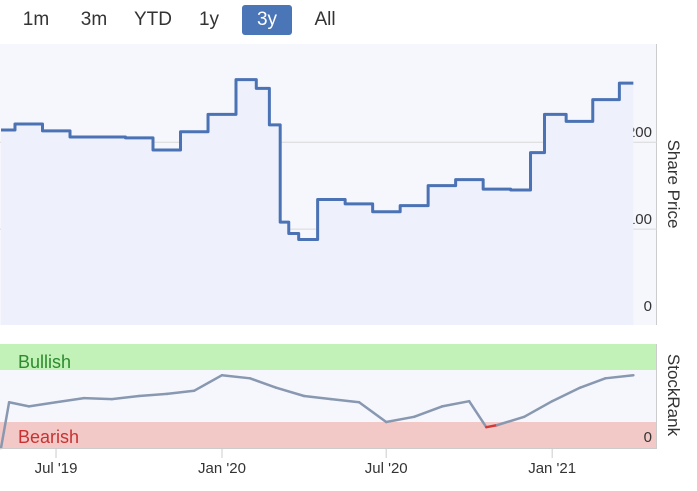 This screenshot has width=697, height=491. What do you see at coordinates (673, 184) in the screenshot?
I see `price-axis-title: Share Price` at bounding box center [673, 184].